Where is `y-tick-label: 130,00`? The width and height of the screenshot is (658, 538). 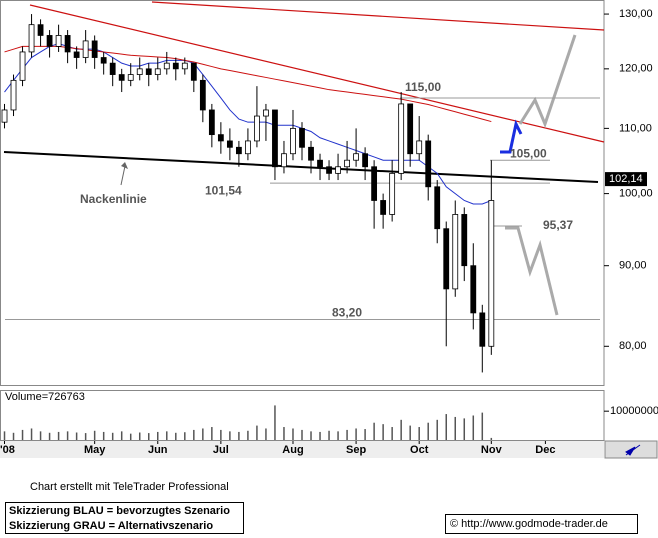 y-tick-label: 130,00 is located at coordinates (636, 14).